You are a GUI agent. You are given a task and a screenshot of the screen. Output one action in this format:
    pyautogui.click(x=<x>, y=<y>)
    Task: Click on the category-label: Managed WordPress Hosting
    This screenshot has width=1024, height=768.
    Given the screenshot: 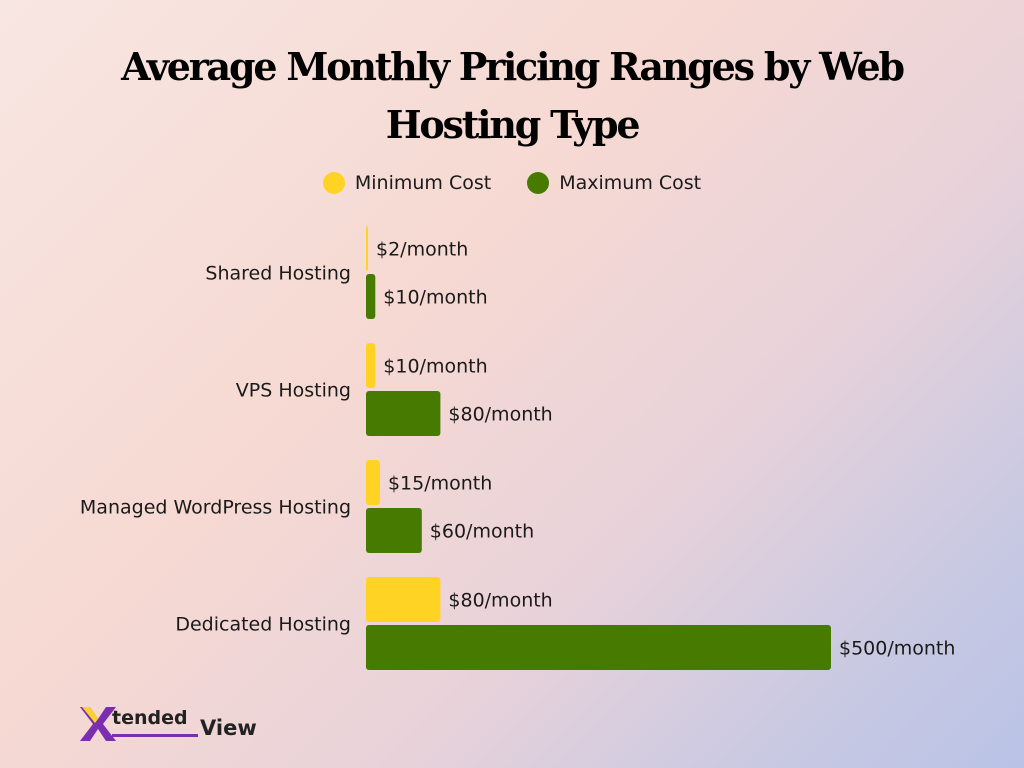 What is the action you would take?
    pyautogui.click(x=215, y=508)
    